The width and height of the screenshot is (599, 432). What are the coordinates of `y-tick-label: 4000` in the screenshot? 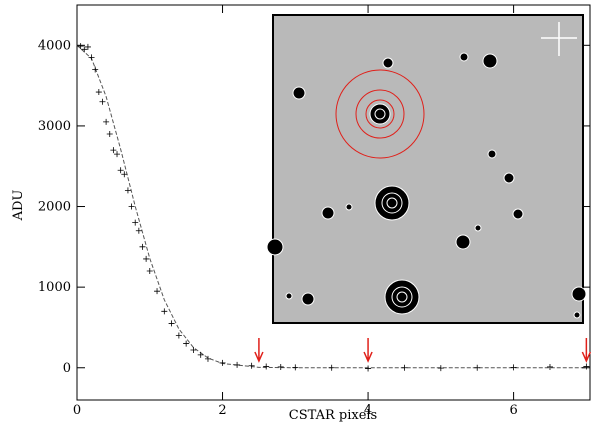 It's located at (54, 45).